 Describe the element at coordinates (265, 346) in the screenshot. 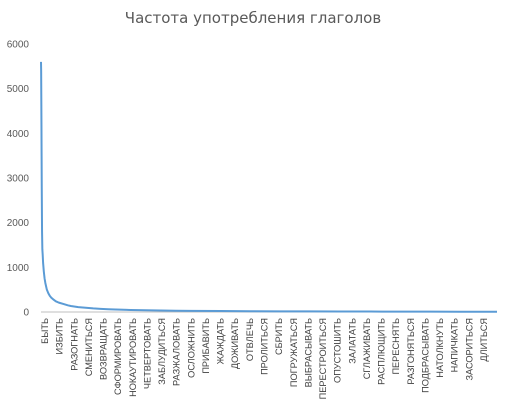

I see `x-tick-label: ПРОЛИТЬСЯ` at that location.